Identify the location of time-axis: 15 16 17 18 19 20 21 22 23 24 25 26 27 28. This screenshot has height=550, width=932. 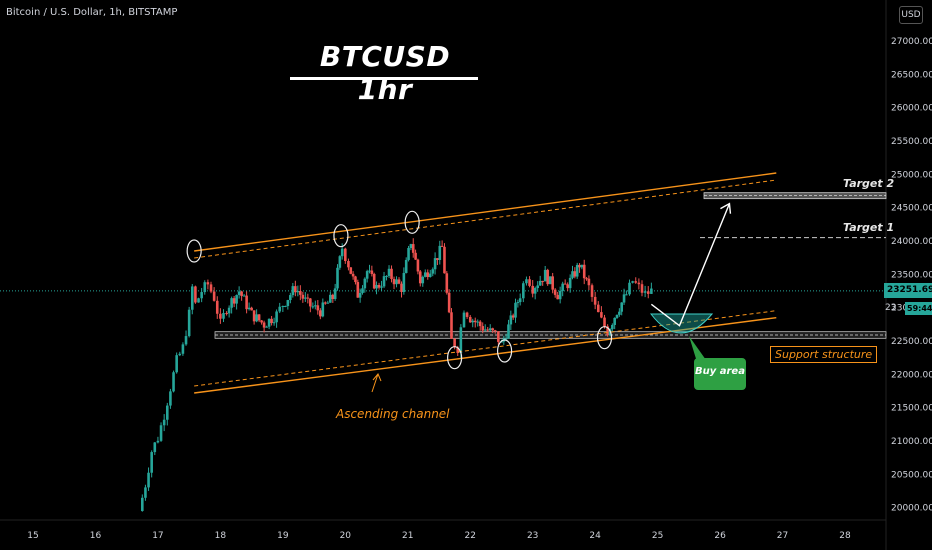
(439, 536).